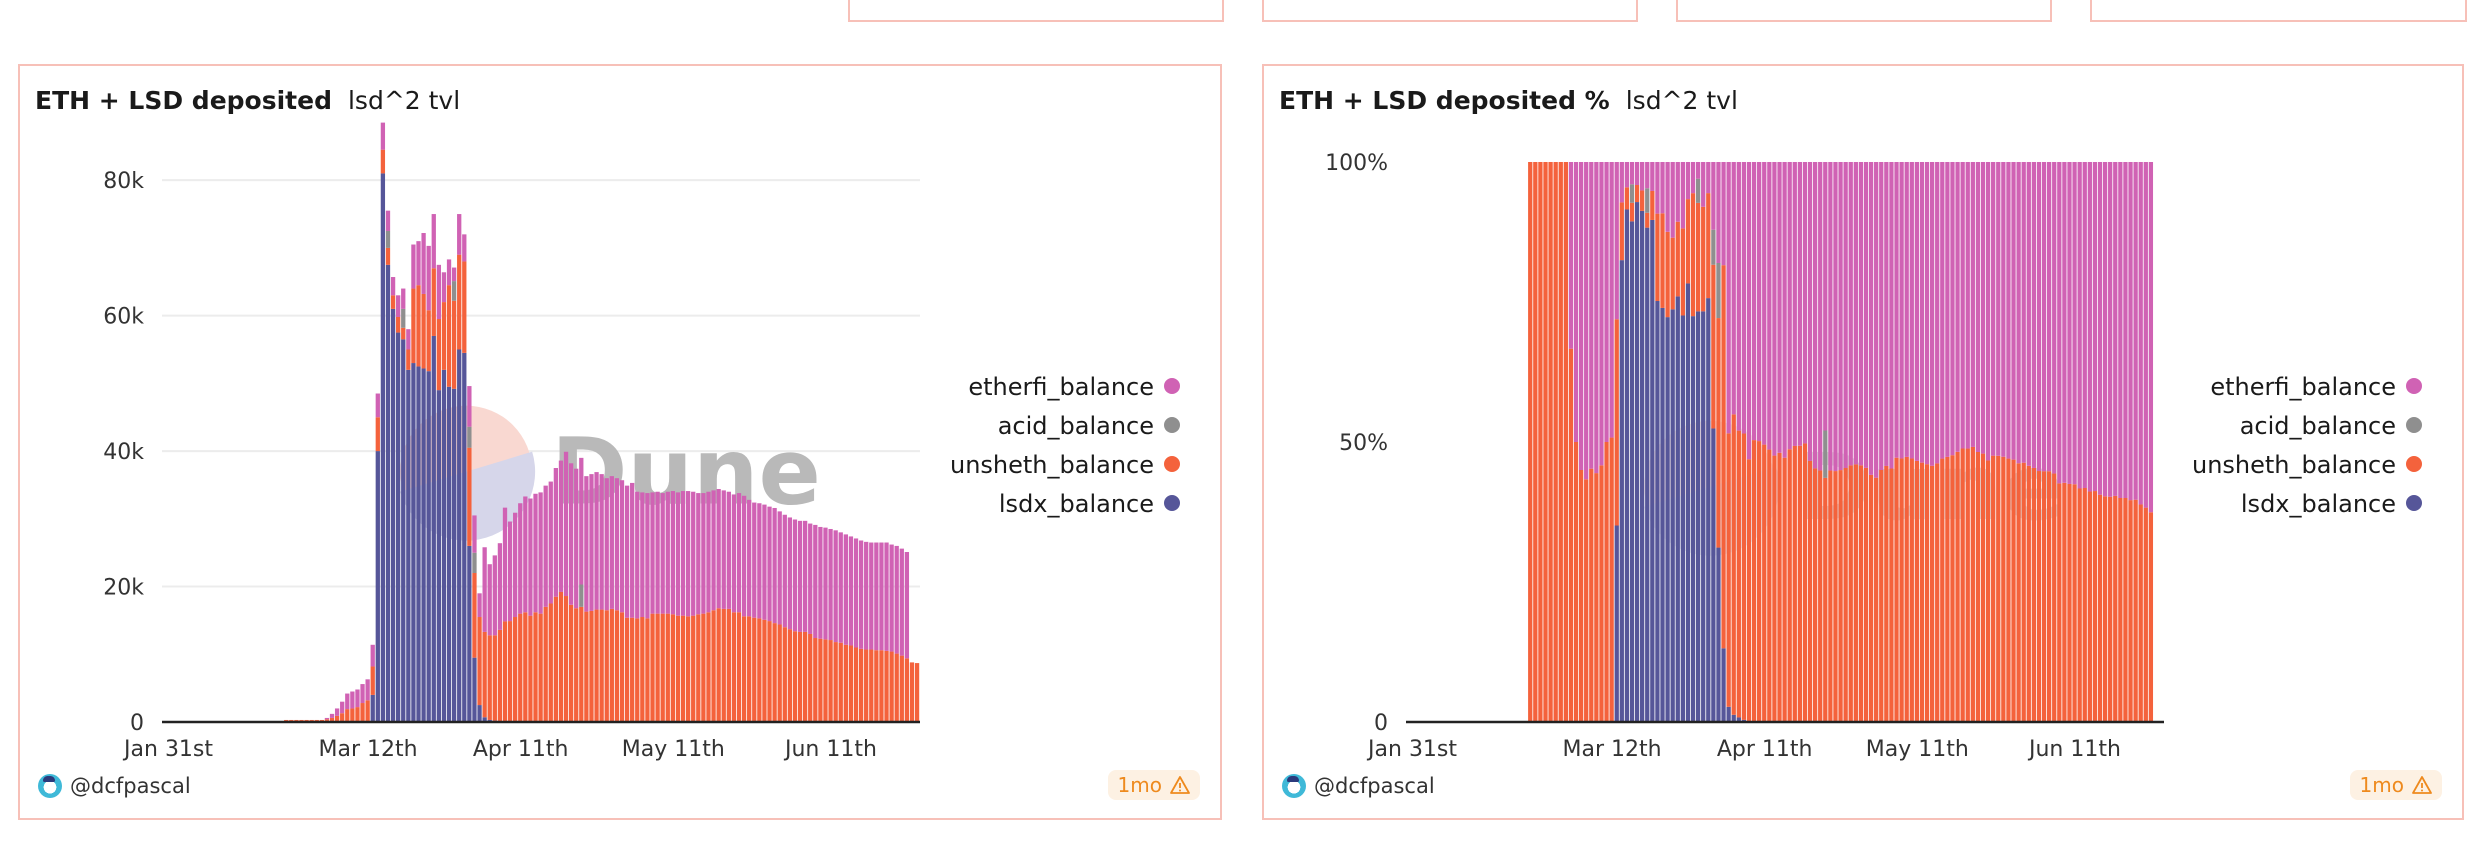 This screenshot has height=842, width=2482. Describe the element at coordinates (388, 239) in the screenshot. I see `bar-segment-acid` at that location.